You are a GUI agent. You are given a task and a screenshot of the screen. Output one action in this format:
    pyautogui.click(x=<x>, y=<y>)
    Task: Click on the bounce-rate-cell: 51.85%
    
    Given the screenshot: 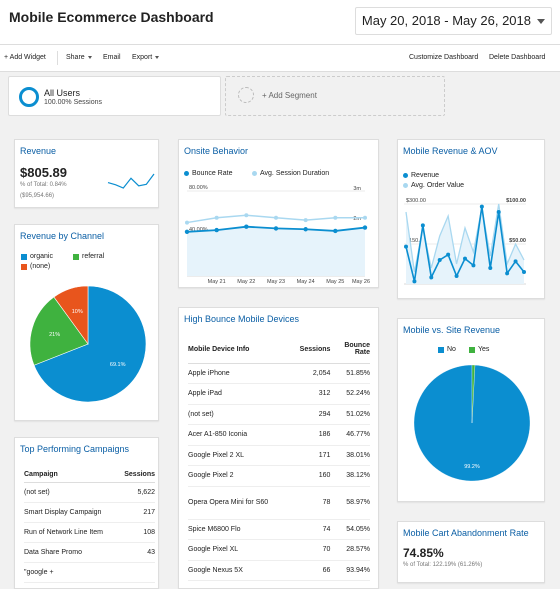 What is the action you would take?
    pyautogui.click(x=358, y=373)
    